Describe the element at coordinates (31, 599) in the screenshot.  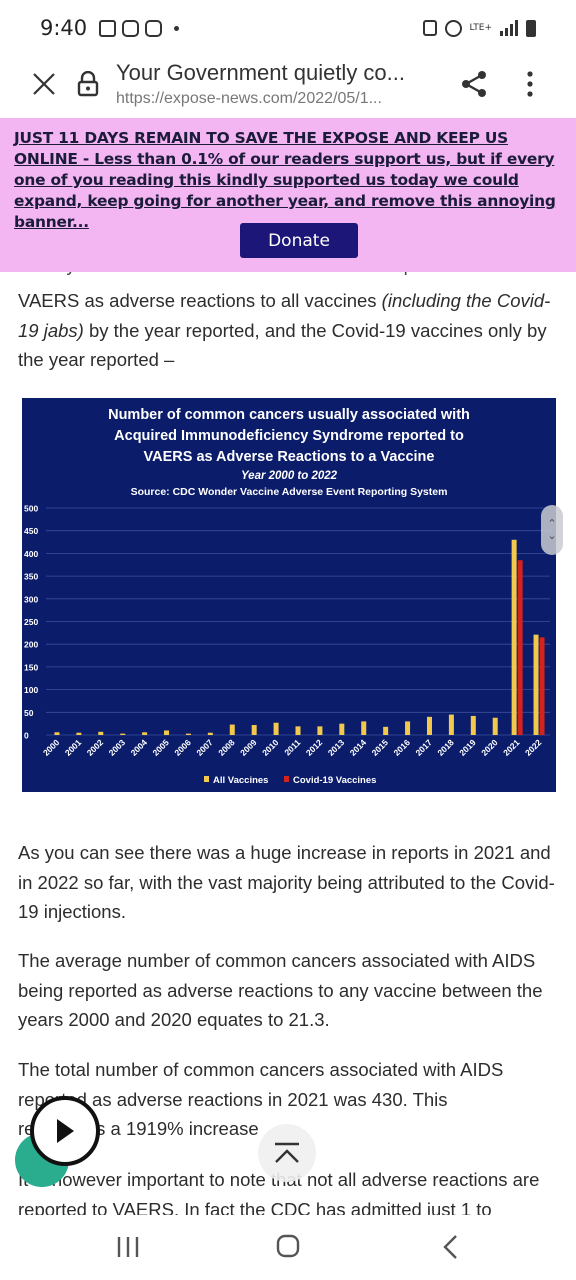
I see `y-tick-label: 300` at that location.